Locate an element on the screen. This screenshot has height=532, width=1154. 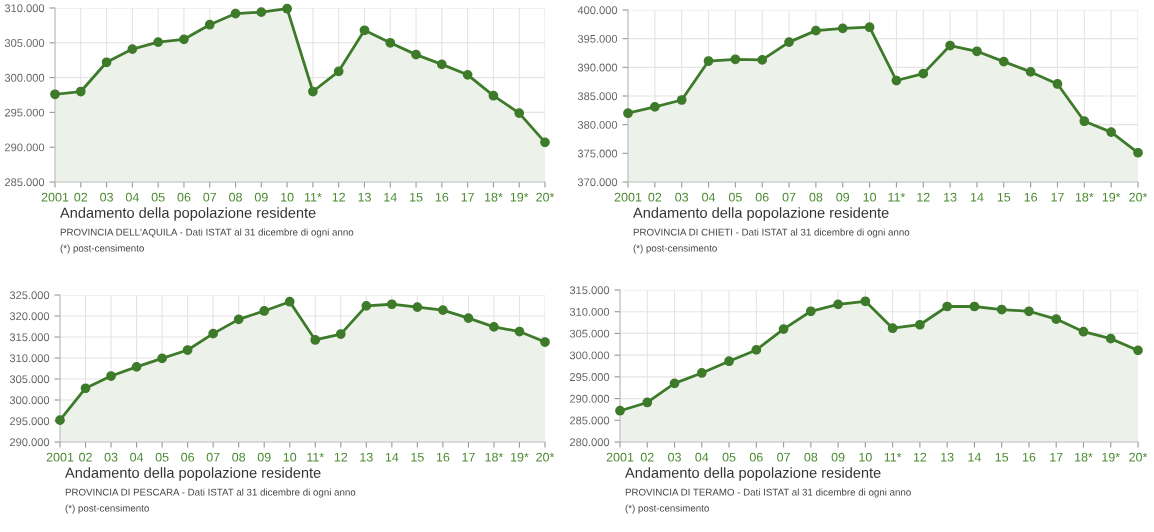
y-tick-label: 395.000 is located at coordinates (597, 38).